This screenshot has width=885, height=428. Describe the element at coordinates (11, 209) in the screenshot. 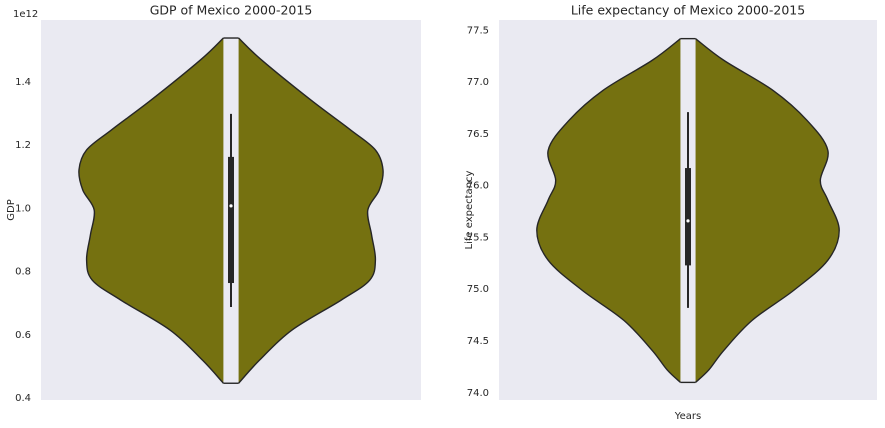

I see `y-axis-label: GDP` at that location.